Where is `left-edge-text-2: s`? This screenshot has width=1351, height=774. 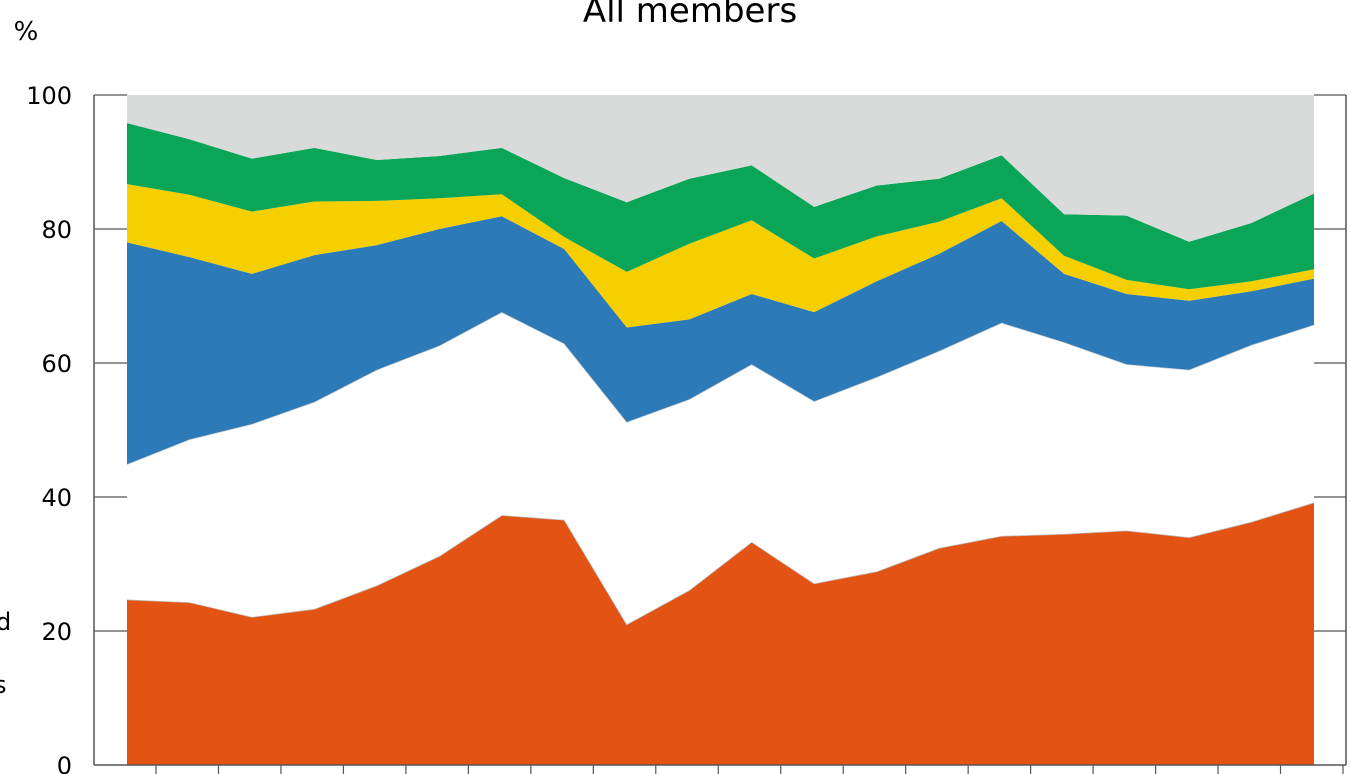
left-edge-text-2: s is located at coordinates (3, 685).